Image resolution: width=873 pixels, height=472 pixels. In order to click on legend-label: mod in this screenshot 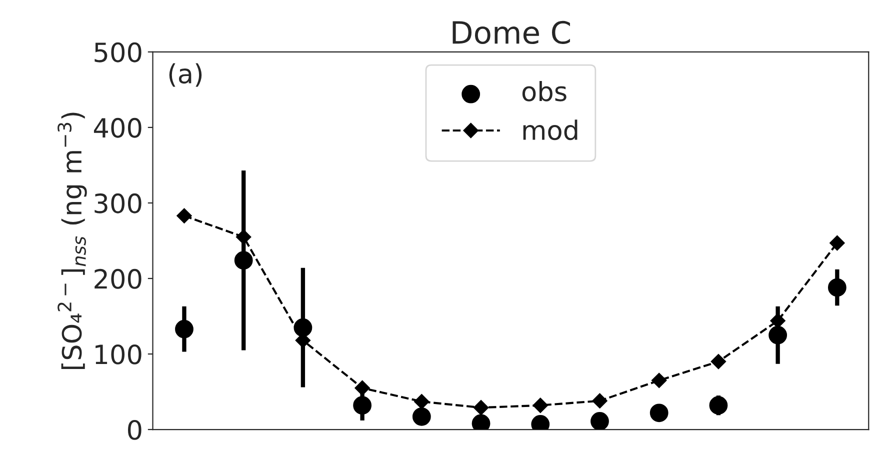, I will do `click(550, 130)`.